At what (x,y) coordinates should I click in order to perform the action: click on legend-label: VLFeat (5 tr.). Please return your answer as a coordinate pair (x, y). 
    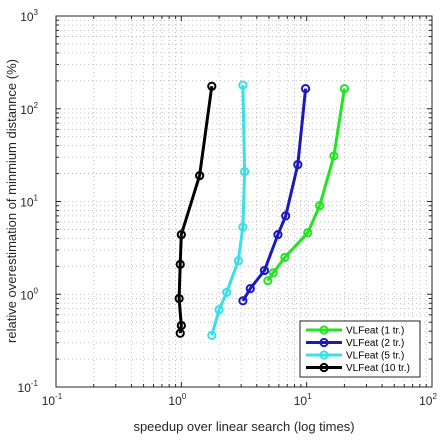
    Looking at the image, I should click on (375, 356).